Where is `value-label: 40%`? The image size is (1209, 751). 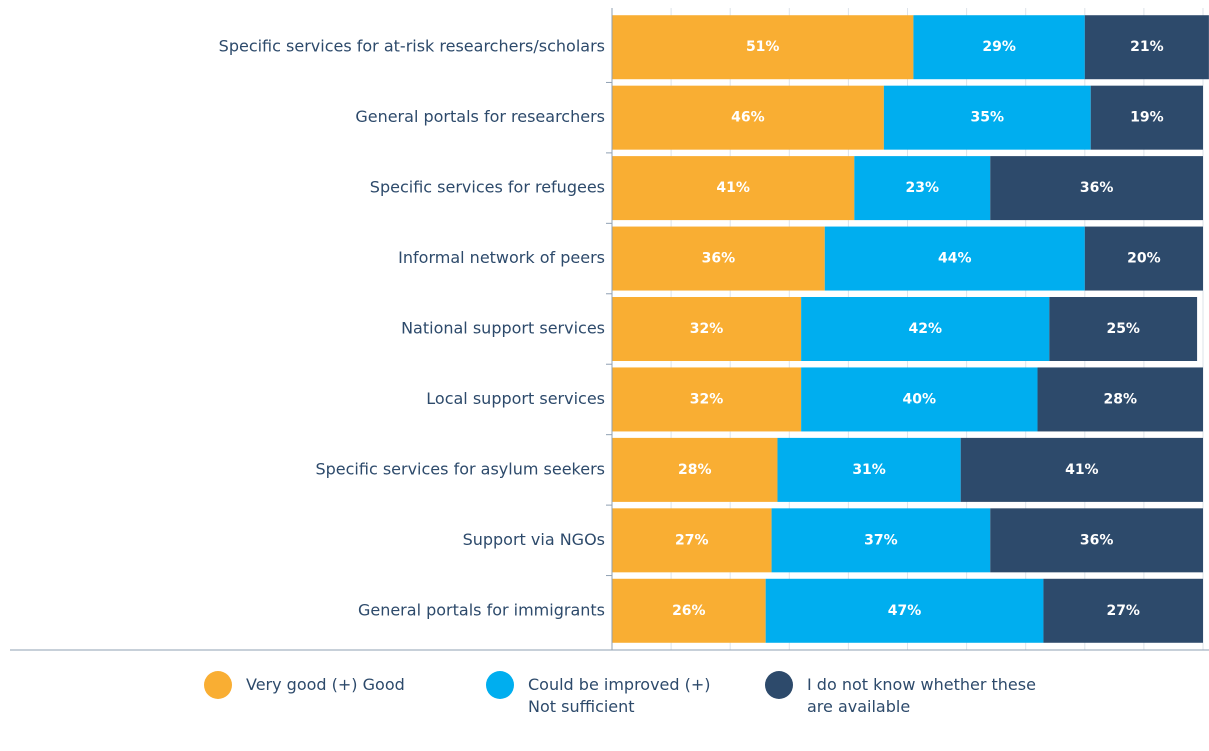
value-label: 40% is located at coordinates (920, 399).